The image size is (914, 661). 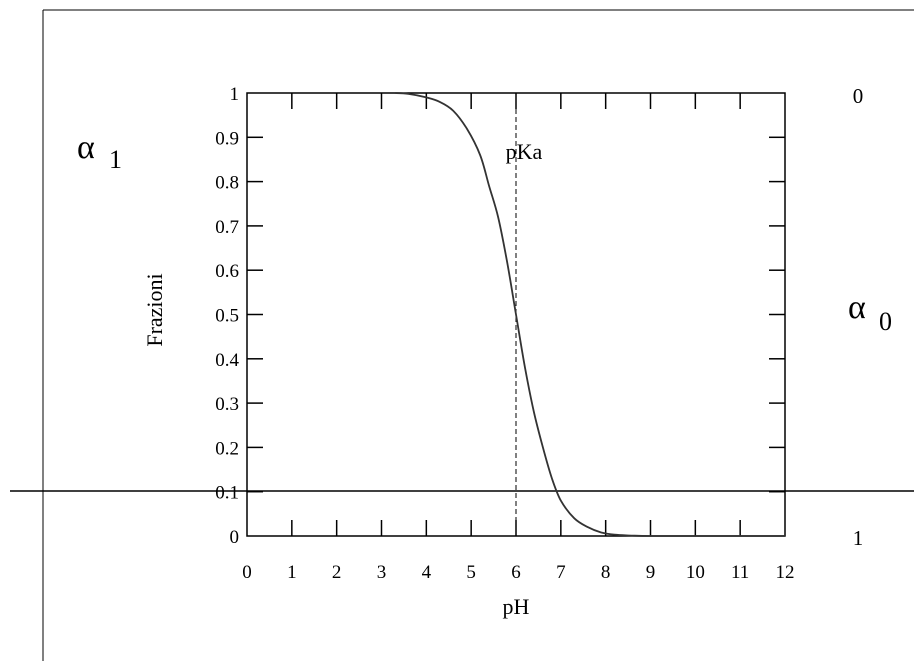 I want to click on x-tick-label: 3, so click(x=382, y=572).